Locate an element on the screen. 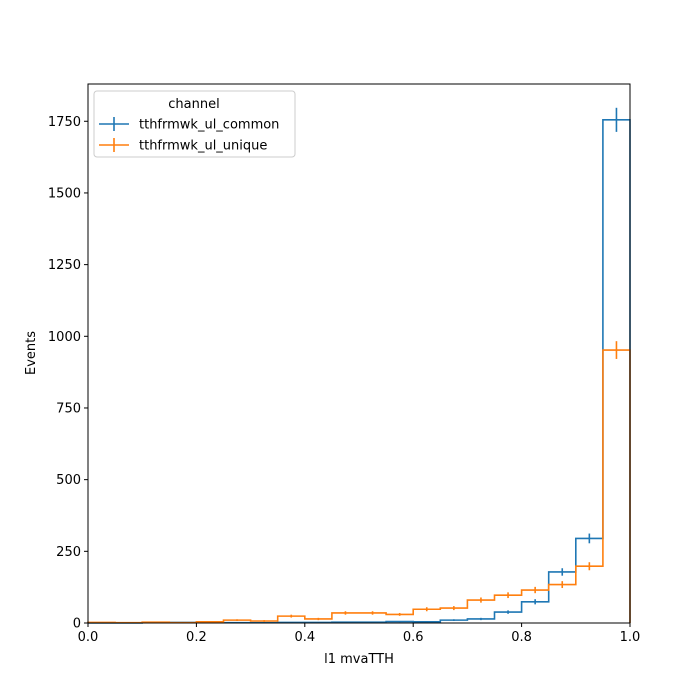 The height and width of the screenshot is (700, 700). x-tick-label: 0.6 is located at coordinates (413, 637).